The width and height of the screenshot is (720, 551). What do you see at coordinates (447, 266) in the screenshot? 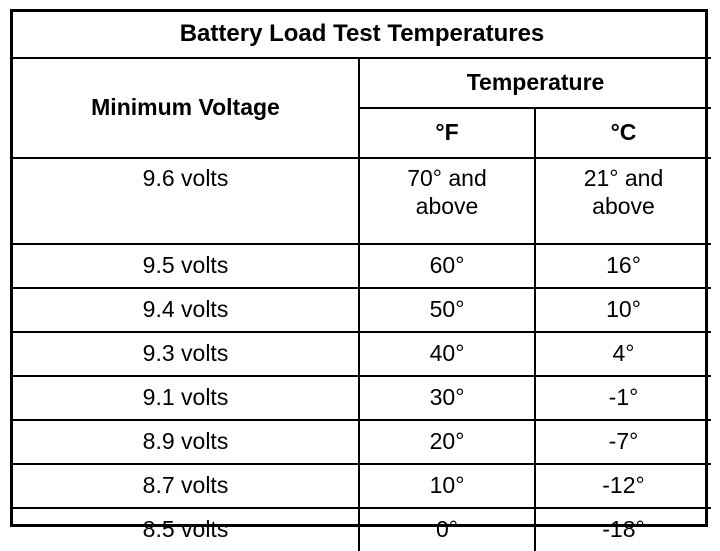
I see `fahrenheit-cell: 60°` at bounding box center [447, 266].